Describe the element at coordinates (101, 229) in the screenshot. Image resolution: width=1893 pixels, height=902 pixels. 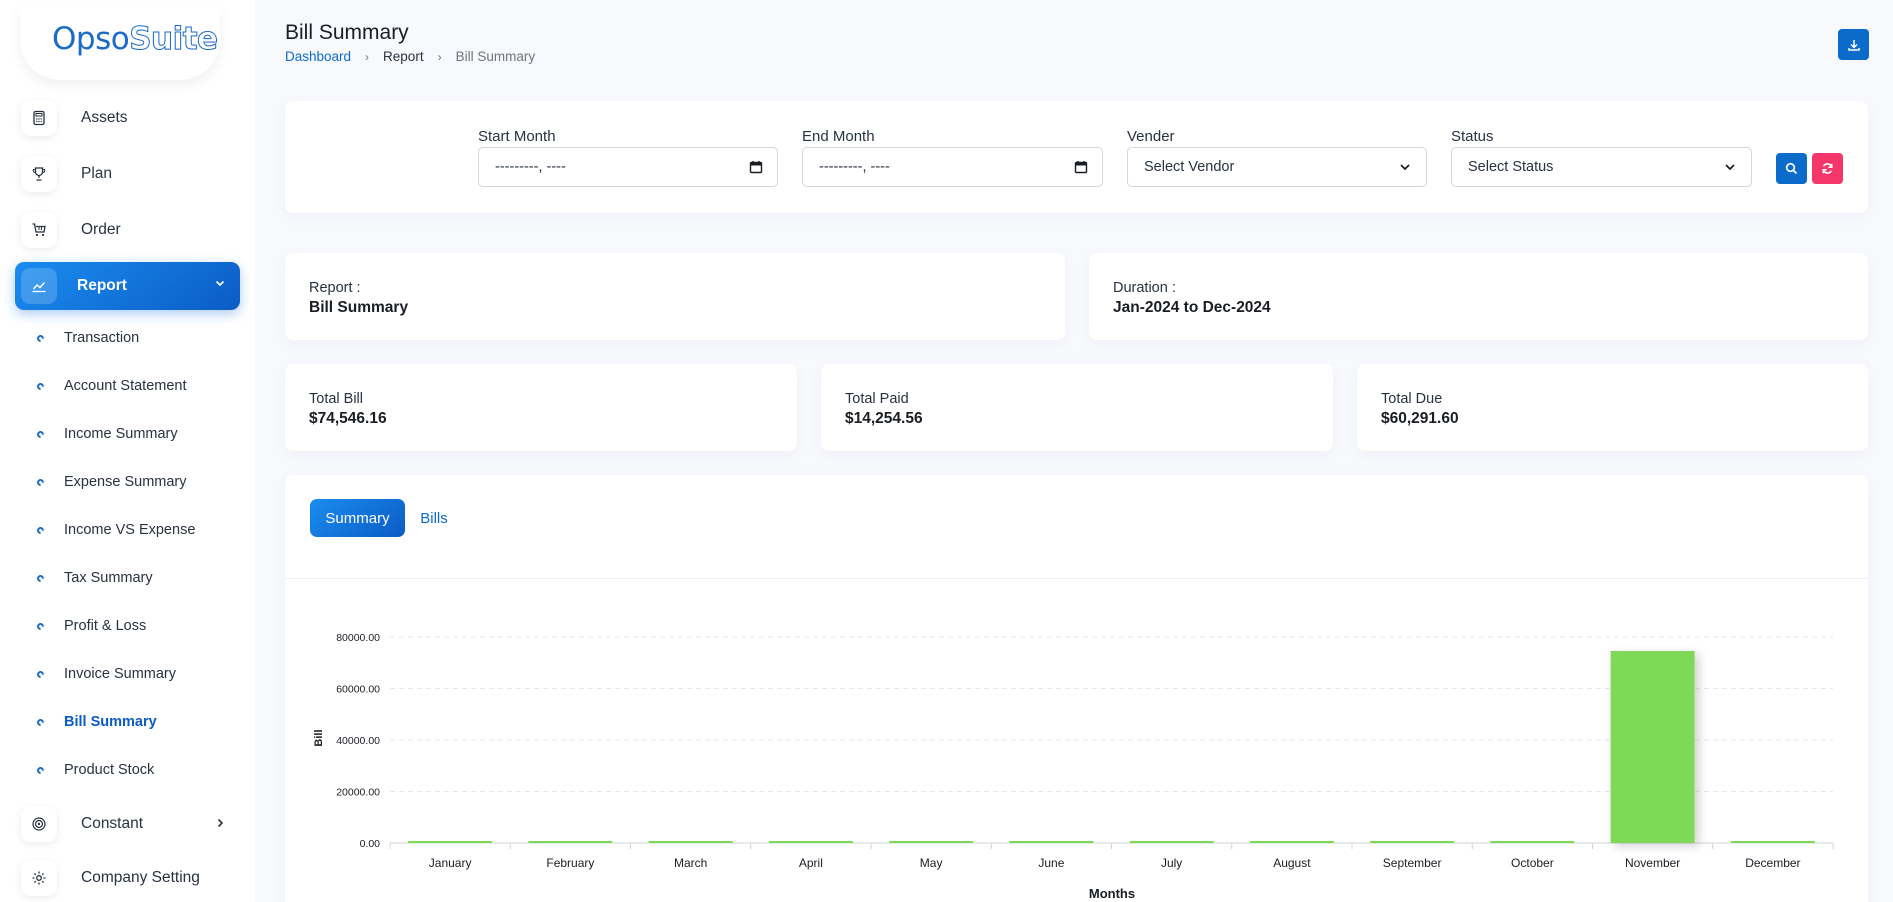
I see `sidebar-item-label: Order` at that location.